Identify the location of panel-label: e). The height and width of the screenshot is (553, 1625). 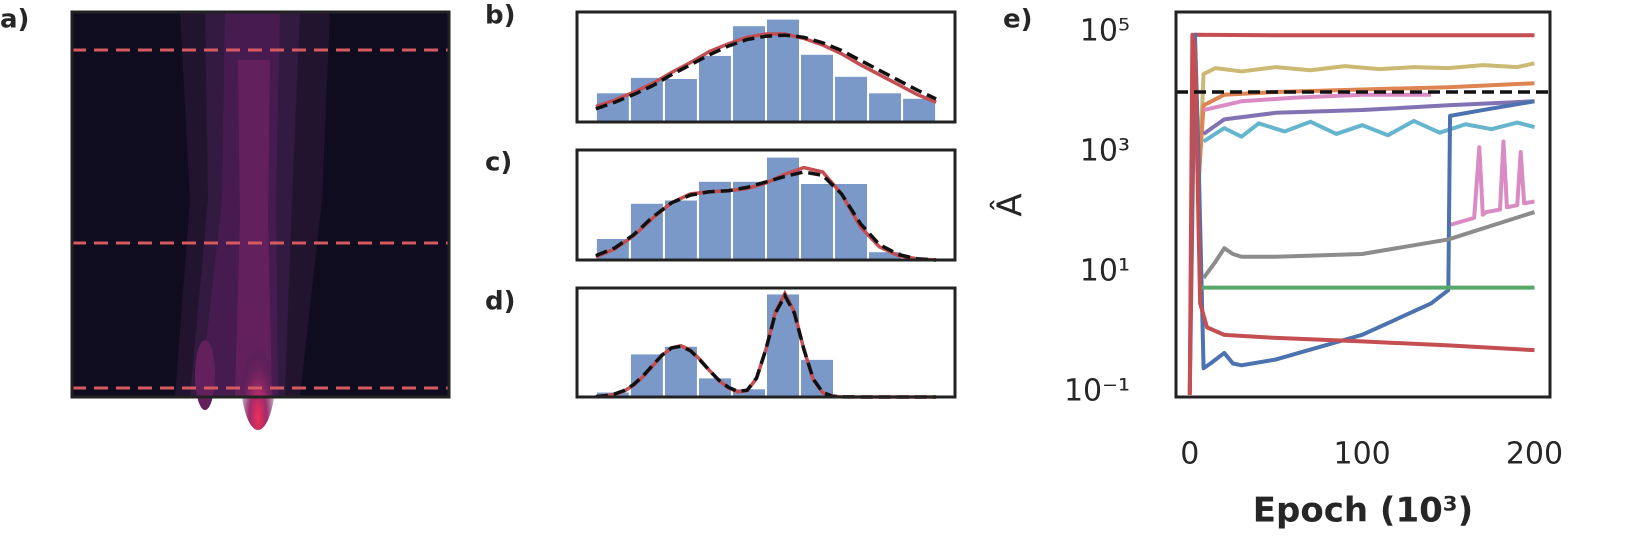
(1018, 20).